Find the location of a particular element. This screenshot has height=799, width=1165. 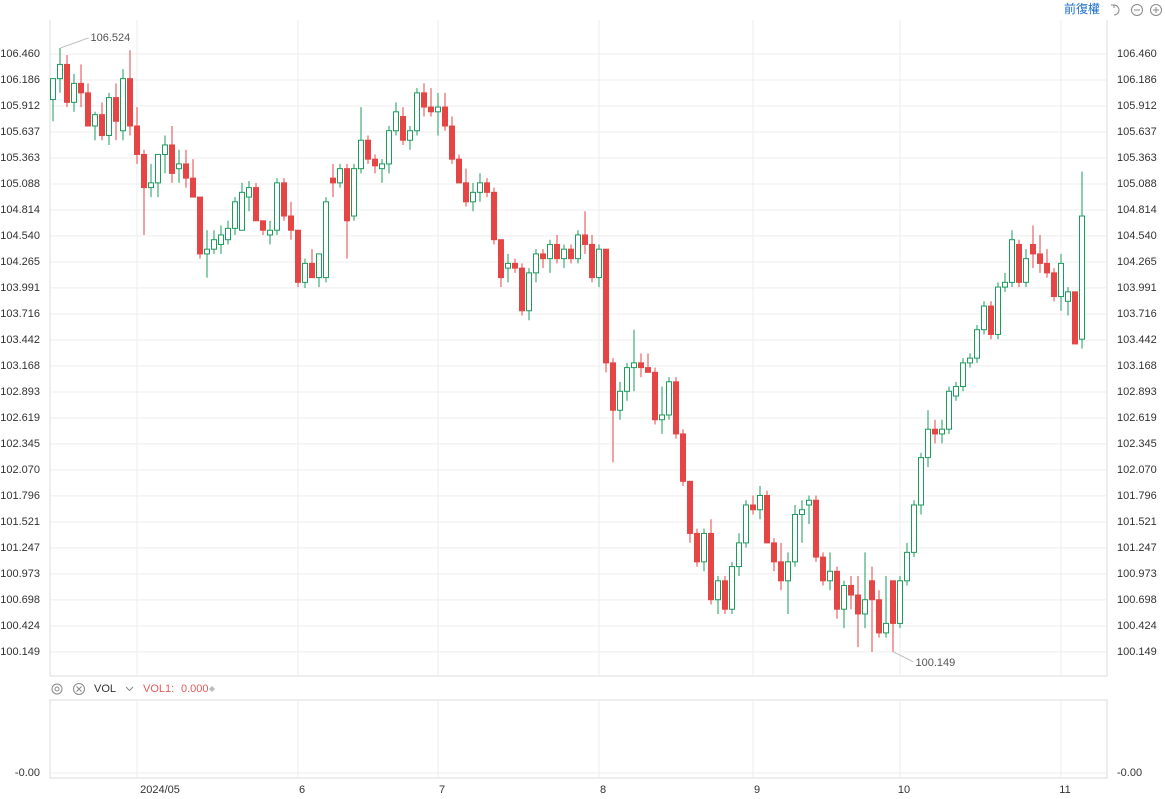

y-tick-label: 101.796 is located at coordinates (20, 496).